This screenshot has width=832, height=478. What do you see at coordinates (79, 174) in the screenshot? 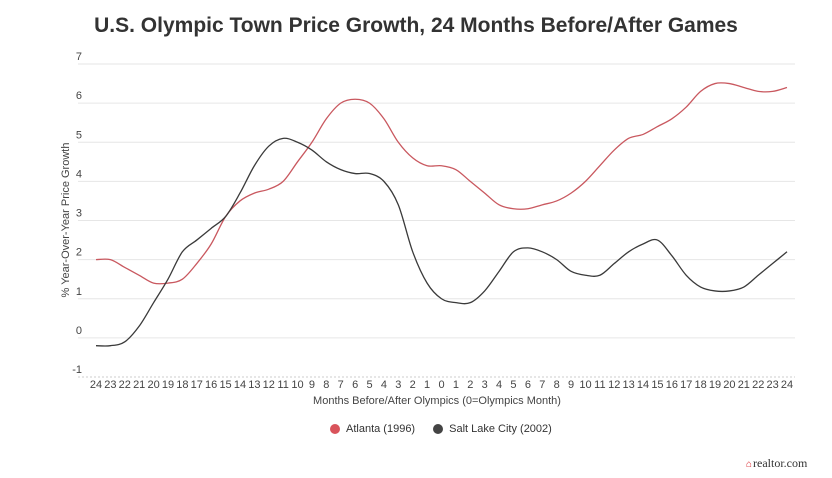
I see `y-tick-label: 4` at bounding box center [79, 174].